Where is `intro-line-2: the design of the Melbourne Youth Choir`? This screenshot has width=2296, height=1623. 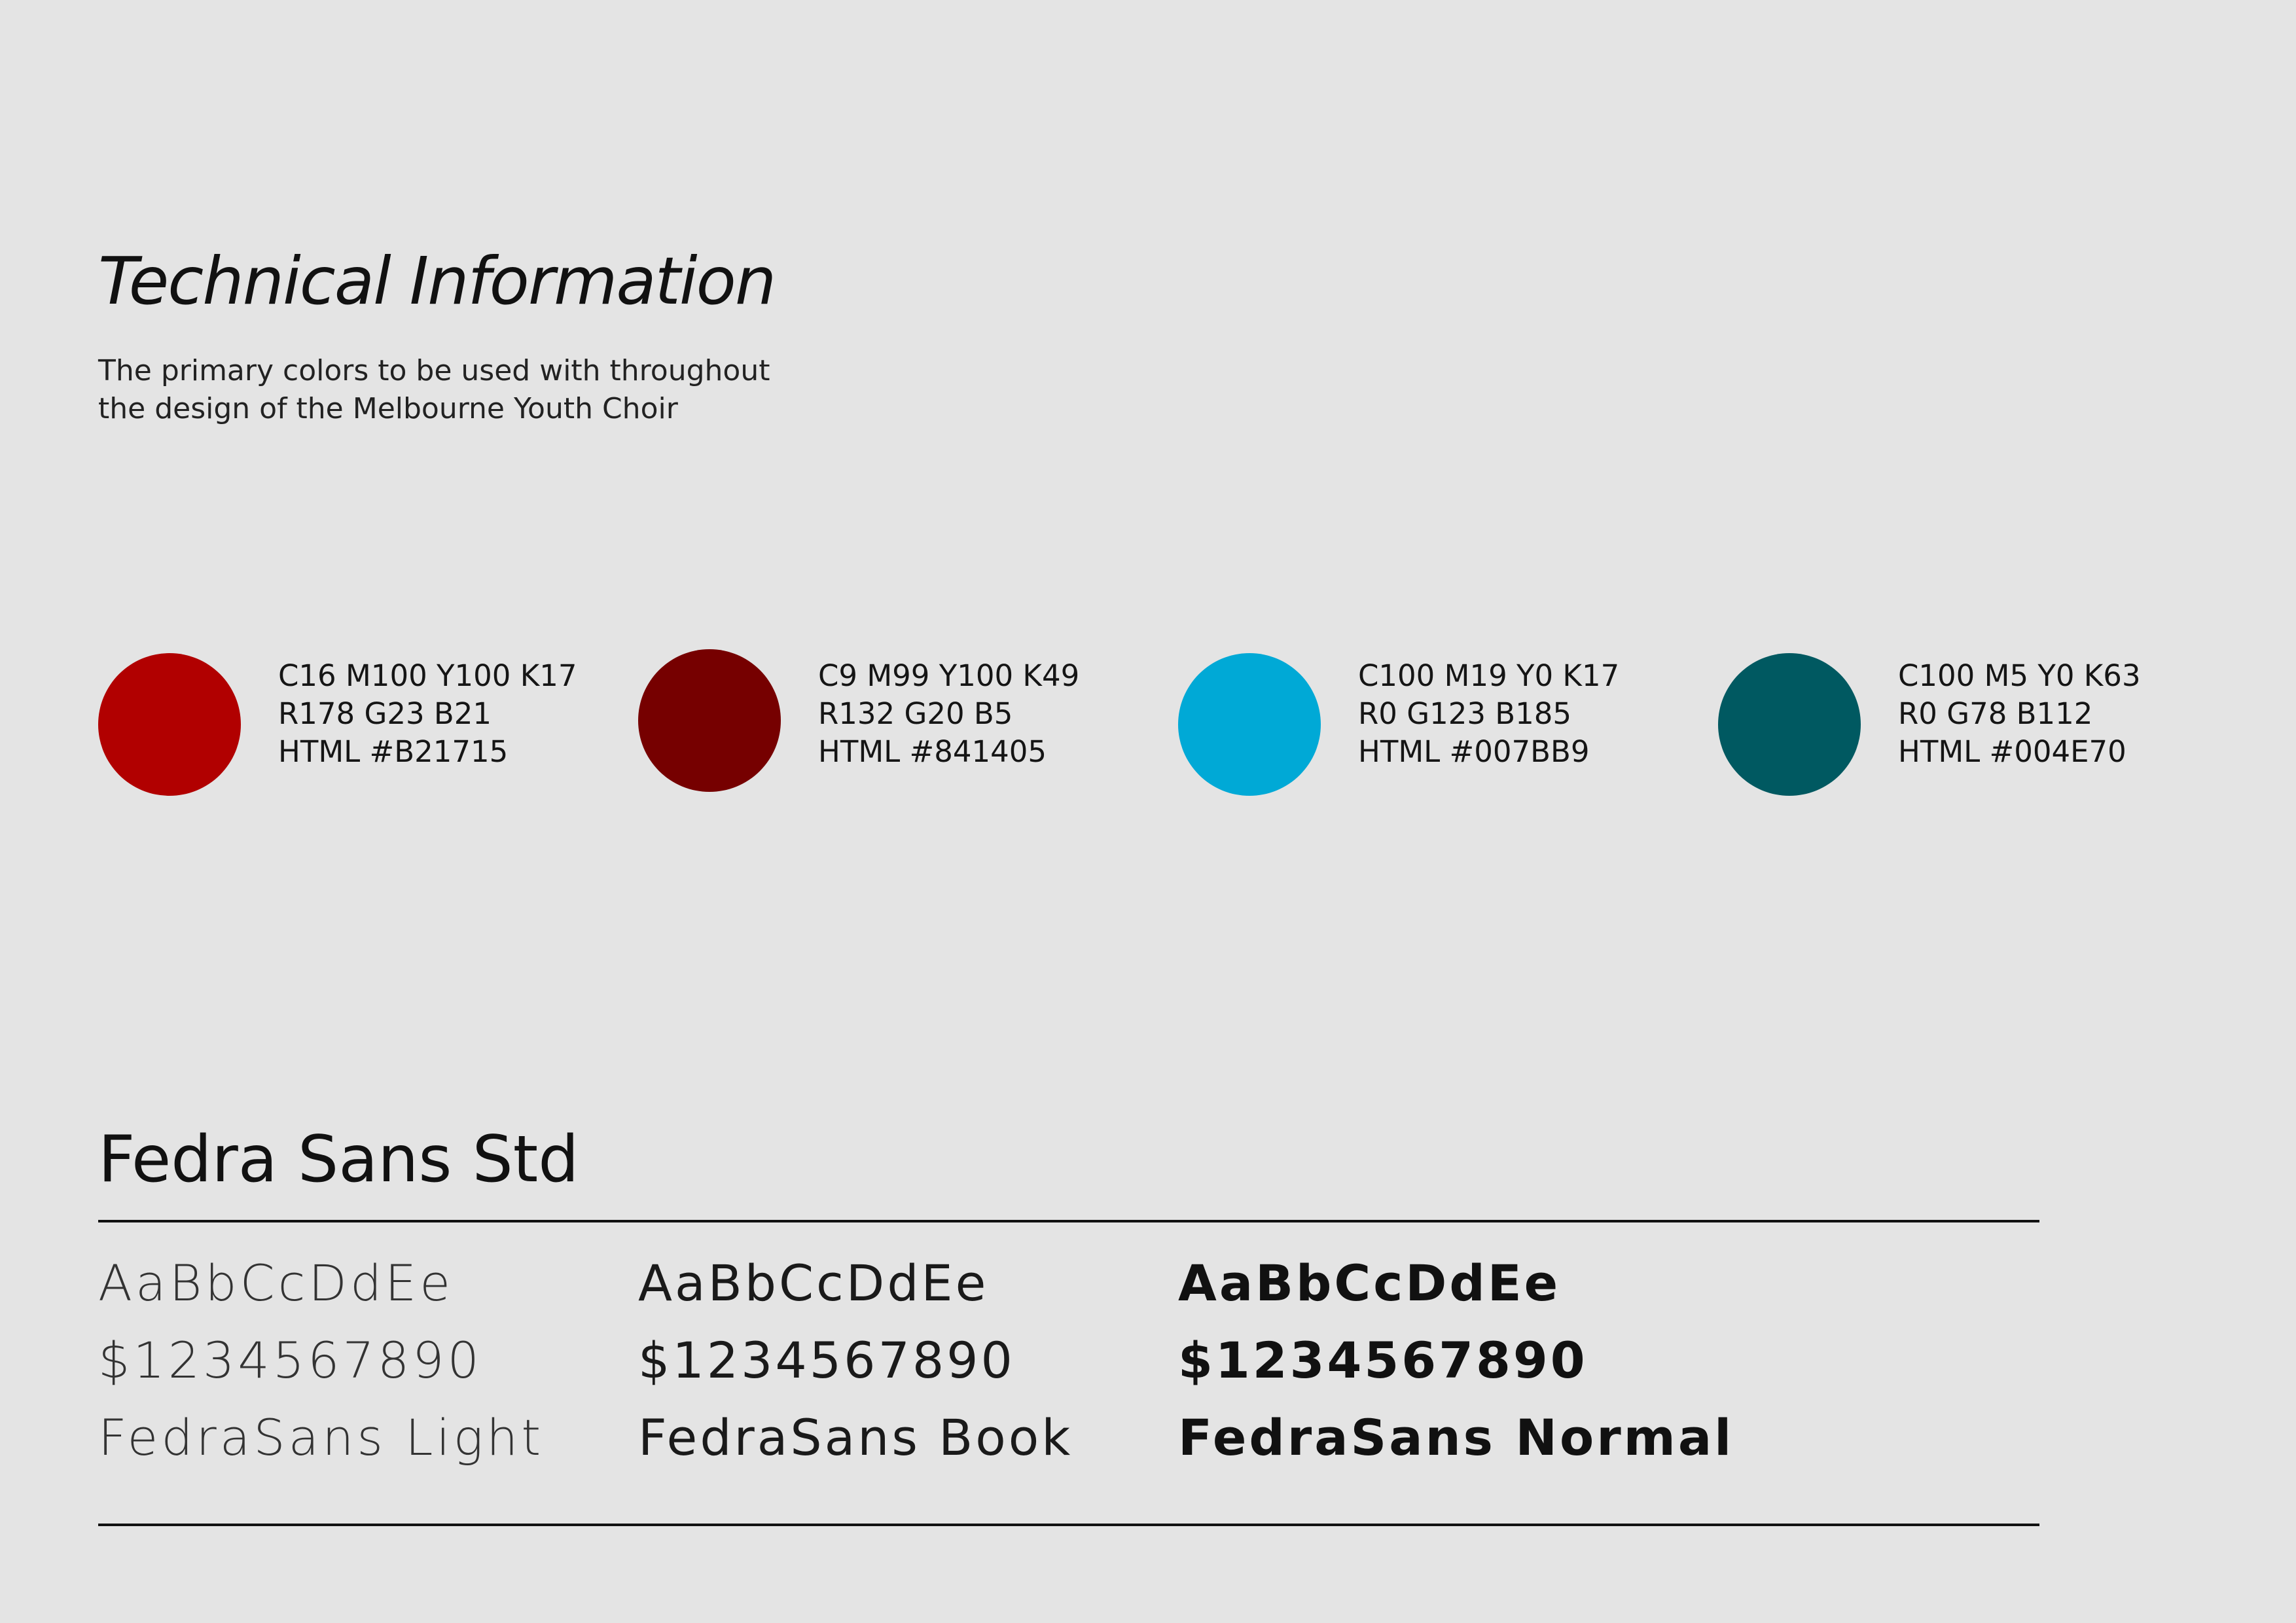 intro-line-2: the design of the Melbourne Youth Choir is located at coordinates (388, 408).